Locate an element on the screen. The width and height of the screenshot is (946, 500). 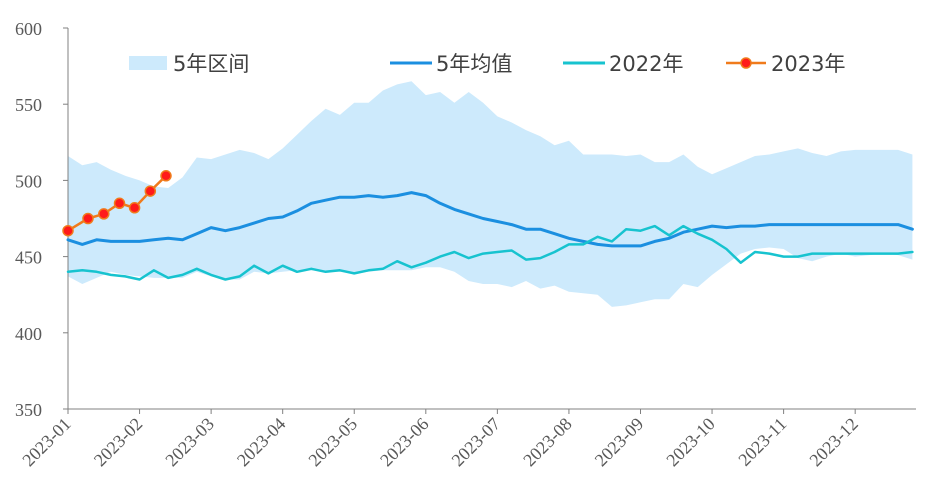
x-tick-label: 2023-11 is located at coordinates (762, 442).